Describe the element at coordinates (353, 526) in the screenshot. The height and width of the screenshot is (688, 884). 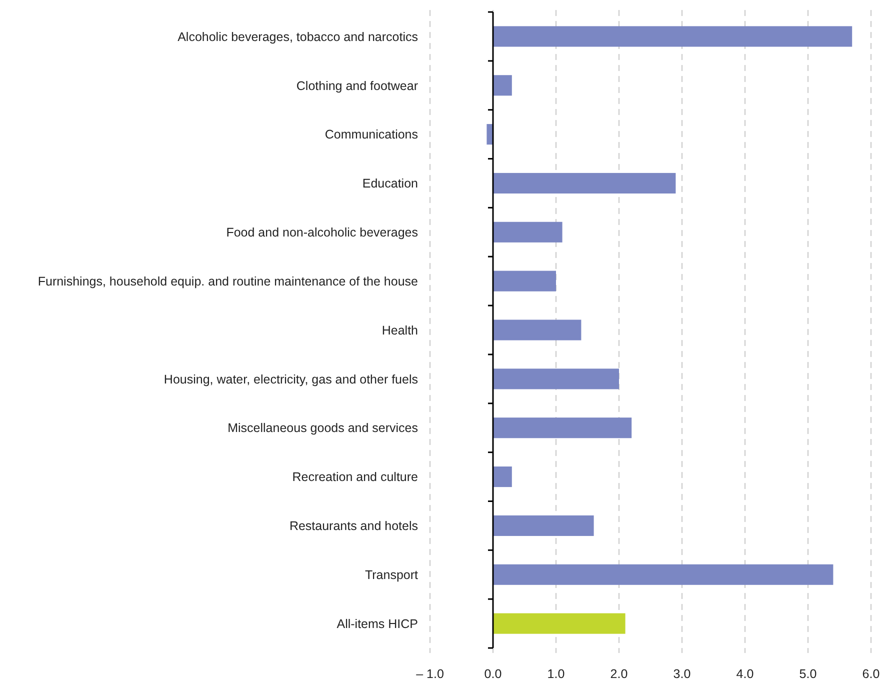
I see `y-tick-label: Restaurants and hotels` at that location.